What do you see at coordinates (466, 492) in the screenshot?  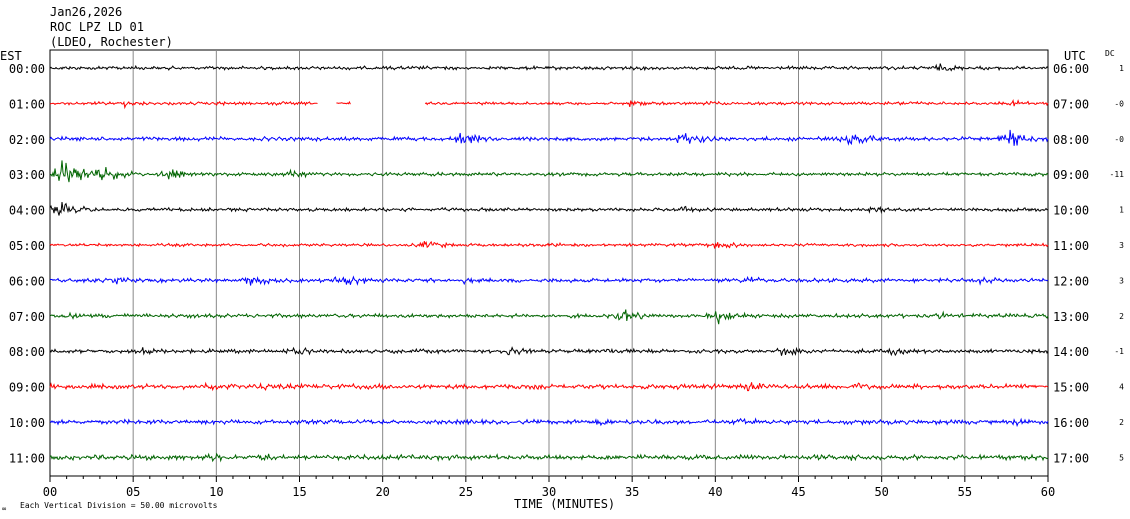 I see `x-tick-label: 25` at bounding box center [466, 492].